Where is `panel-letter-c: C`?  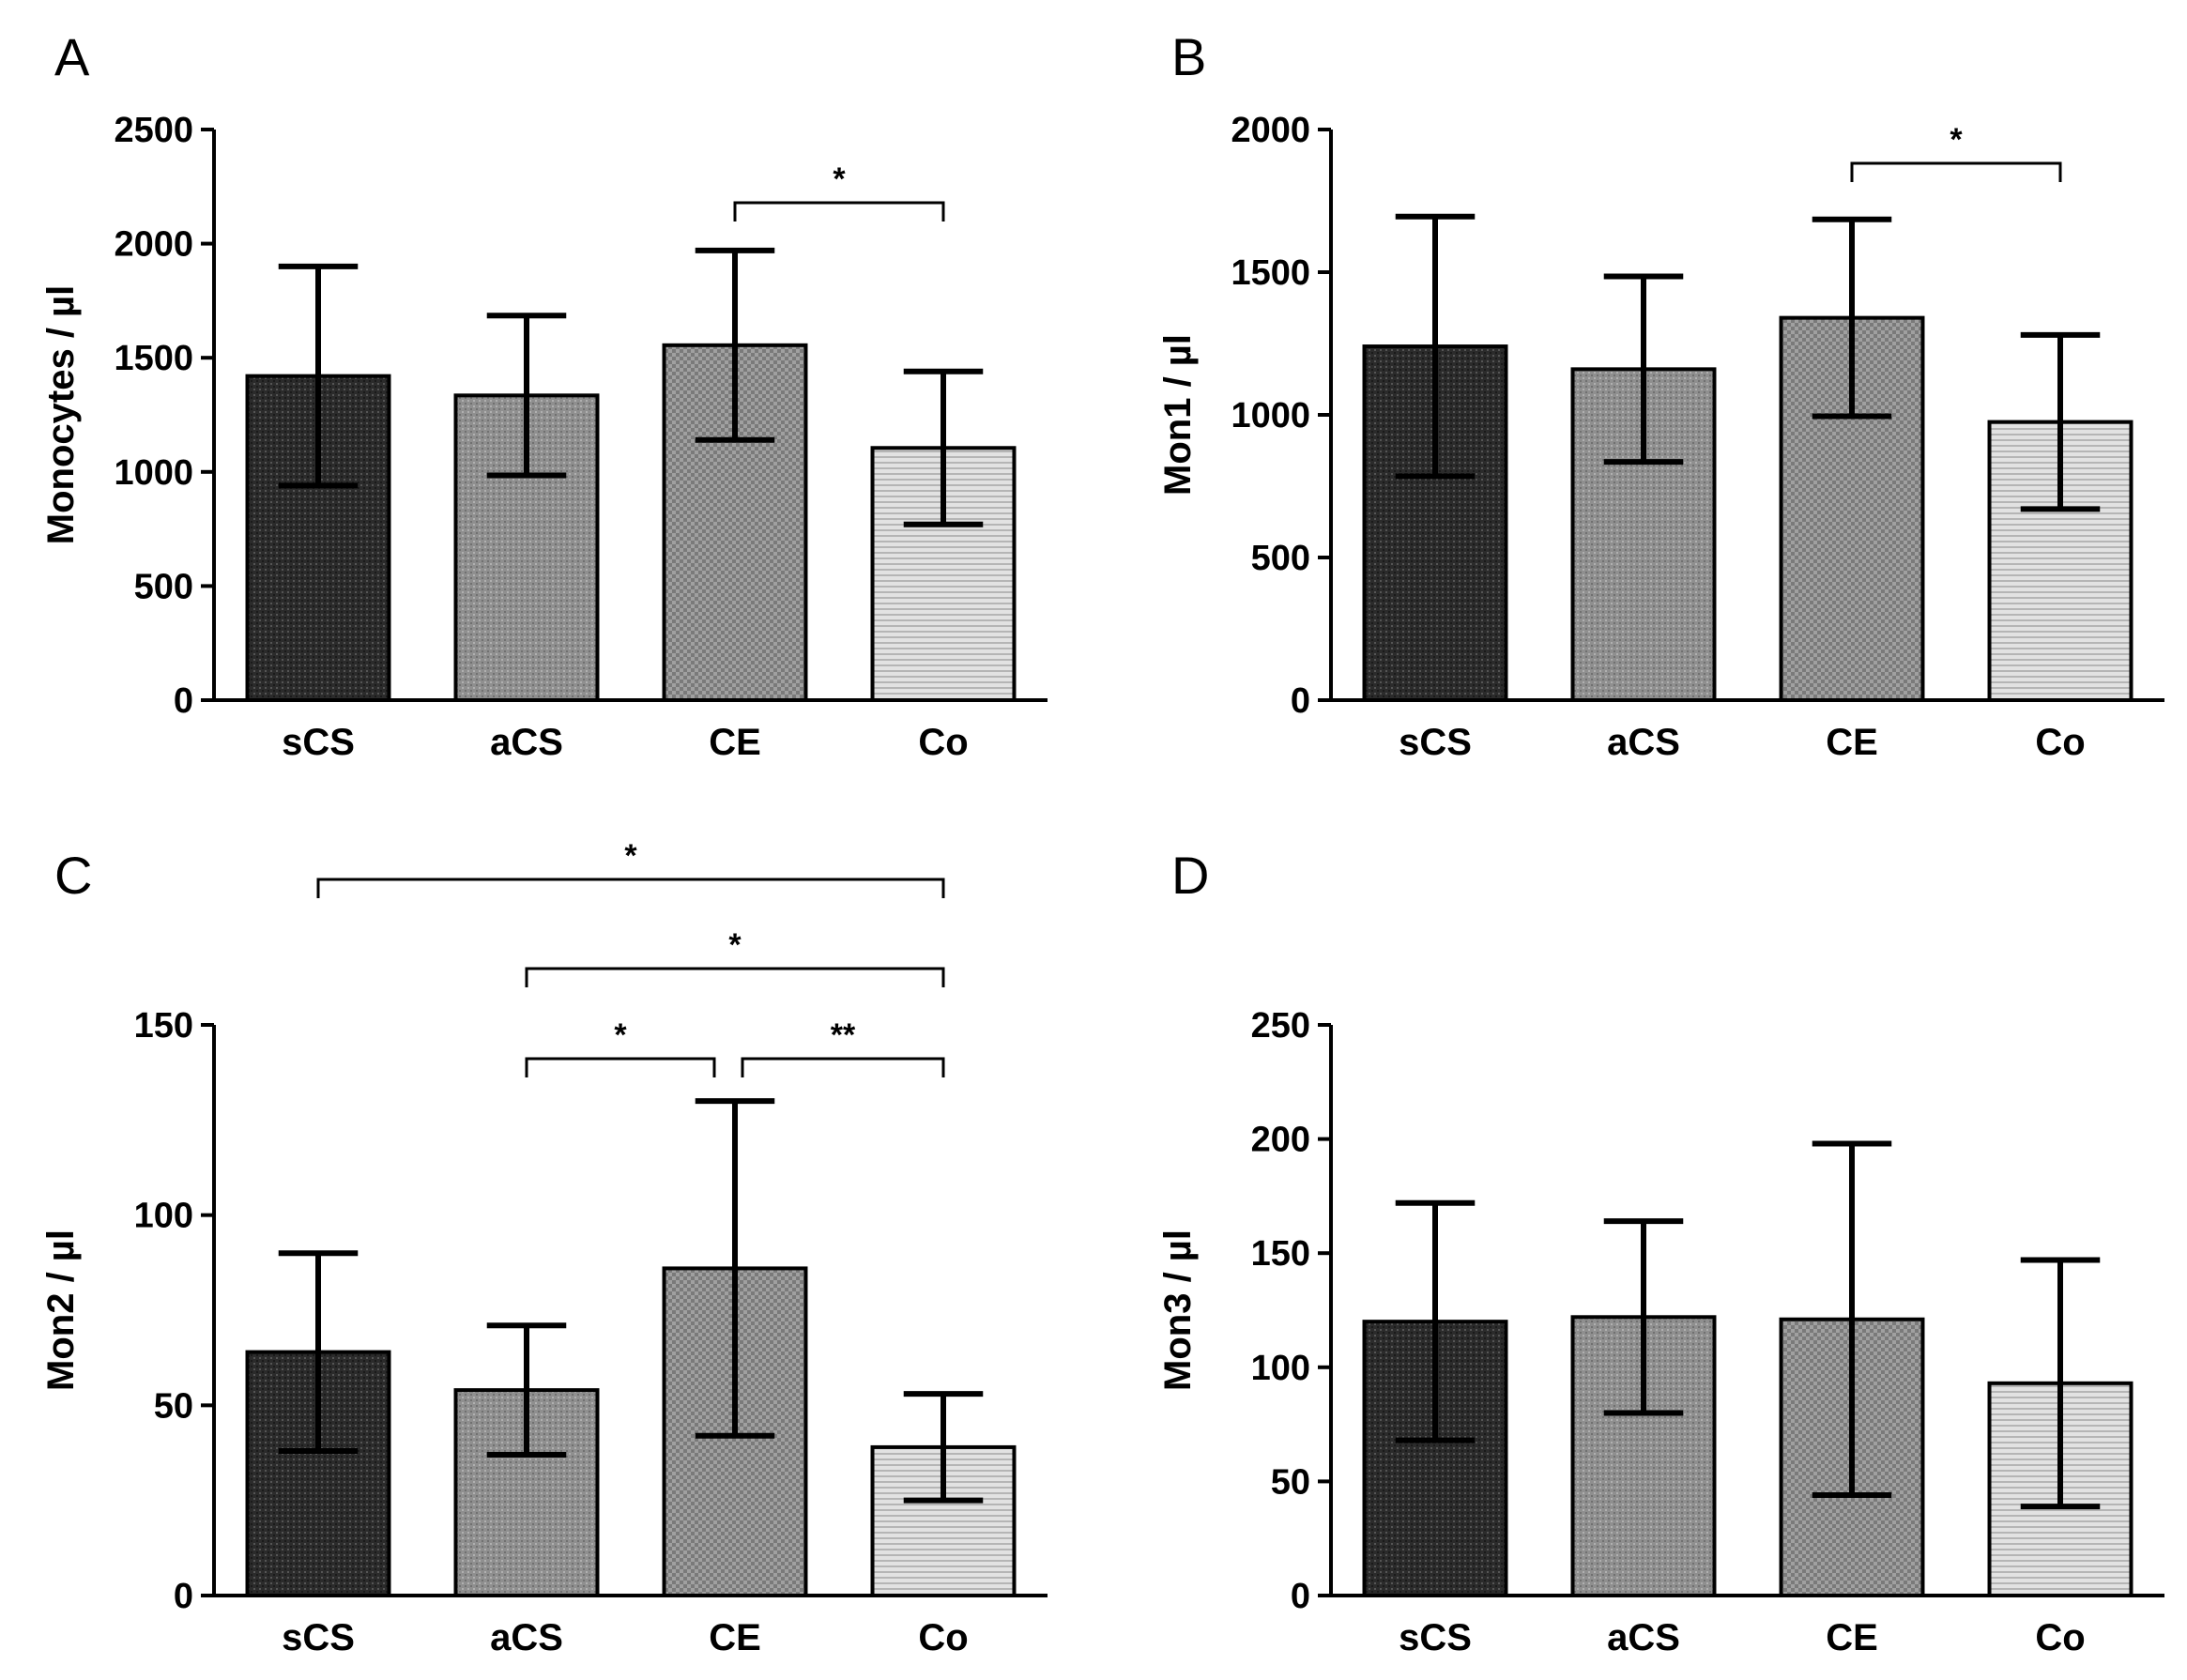 panel-letter-c: C is located at coordinates (73, 875).